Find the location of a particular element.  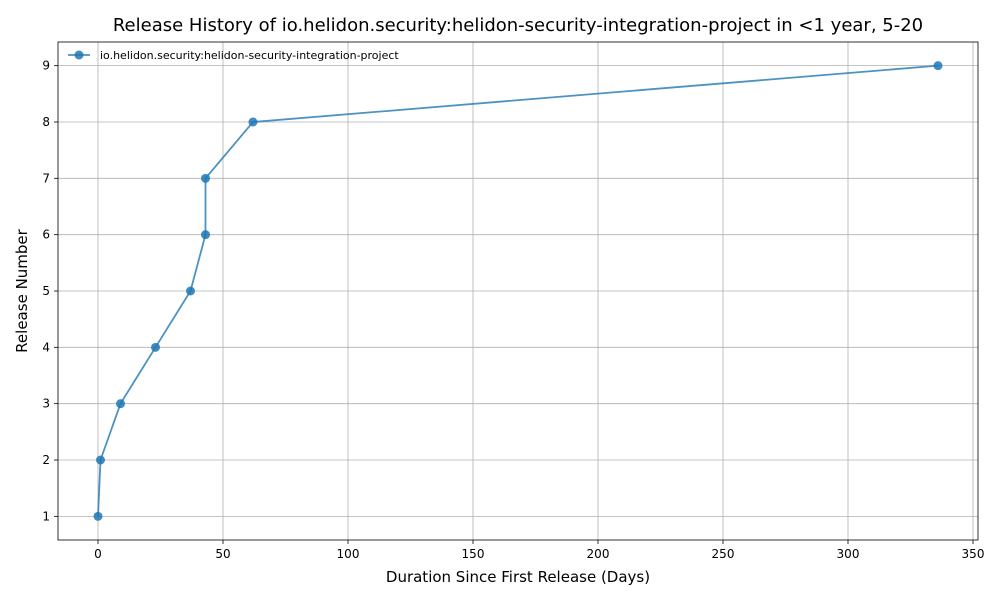

y-tick-label: 7 is located at coordinates (46, 178).